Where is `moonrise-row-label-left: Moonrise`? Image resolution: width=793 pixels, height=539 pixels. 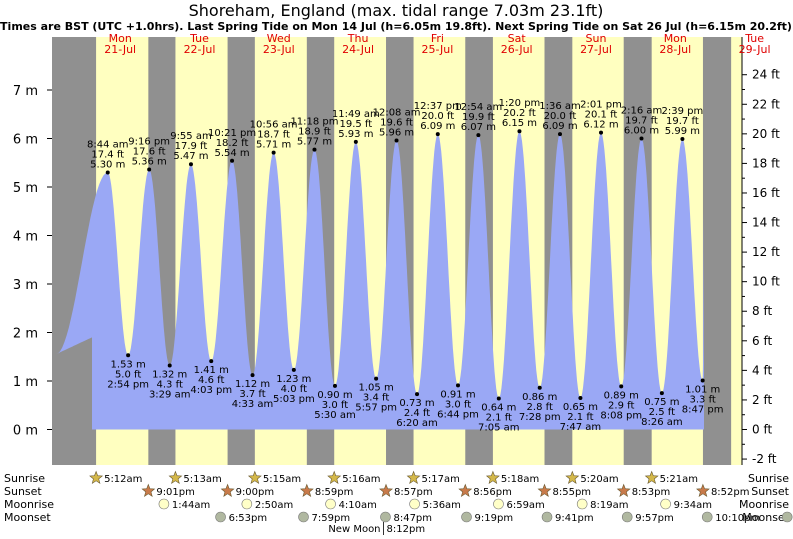
moonrise-row-label-left: Moonrise is located at coordinates (29, 504).